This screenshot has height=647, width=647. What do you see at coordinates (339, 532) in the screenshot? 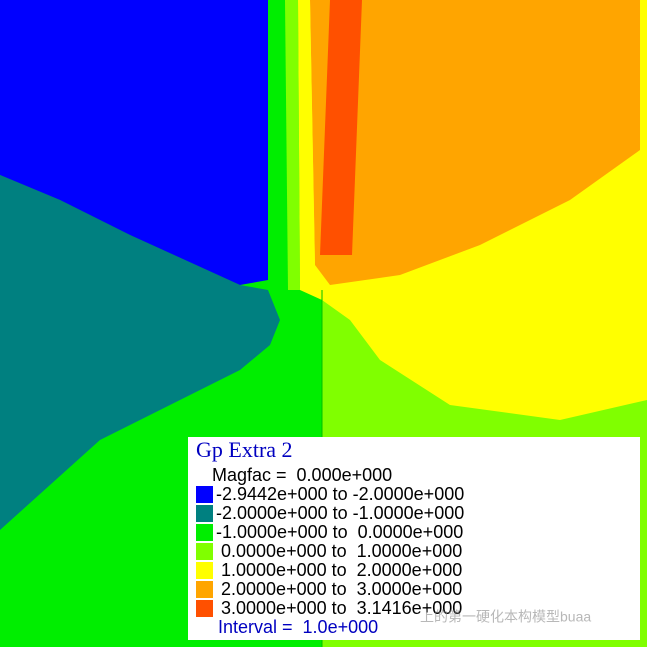
I see `legend-label: -1.0000e+000 to 0.0000e+000` at bounding box center [339, 532].